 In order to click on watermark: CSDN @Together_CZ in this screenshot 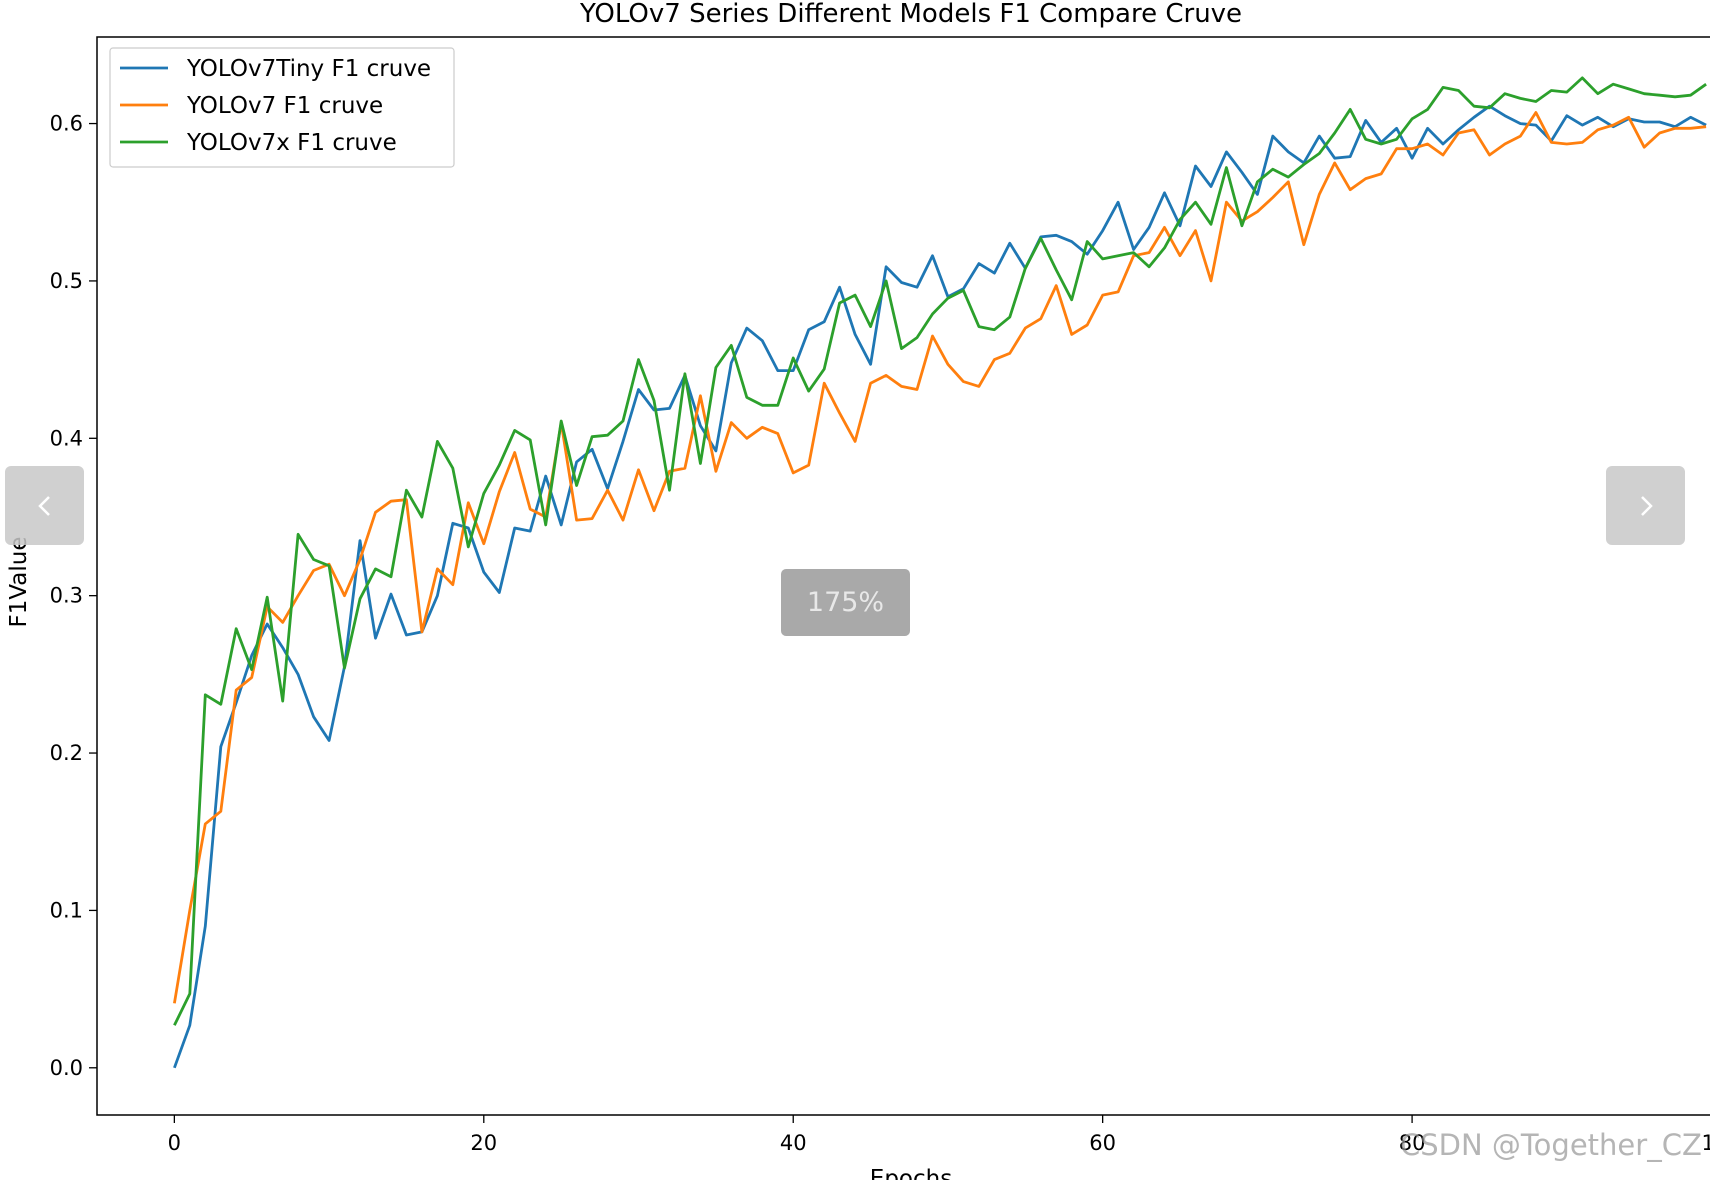, I will do `click(1551, 1145)`.